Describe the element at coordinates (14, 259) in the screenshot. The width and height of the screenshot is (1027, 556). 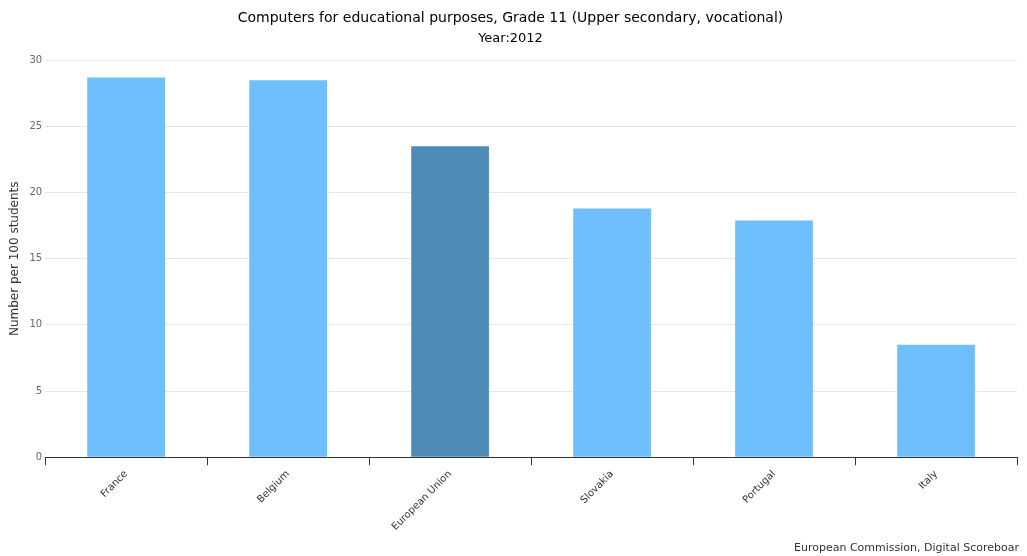
I see `y-axis-title: Number per 100 students` at that location.